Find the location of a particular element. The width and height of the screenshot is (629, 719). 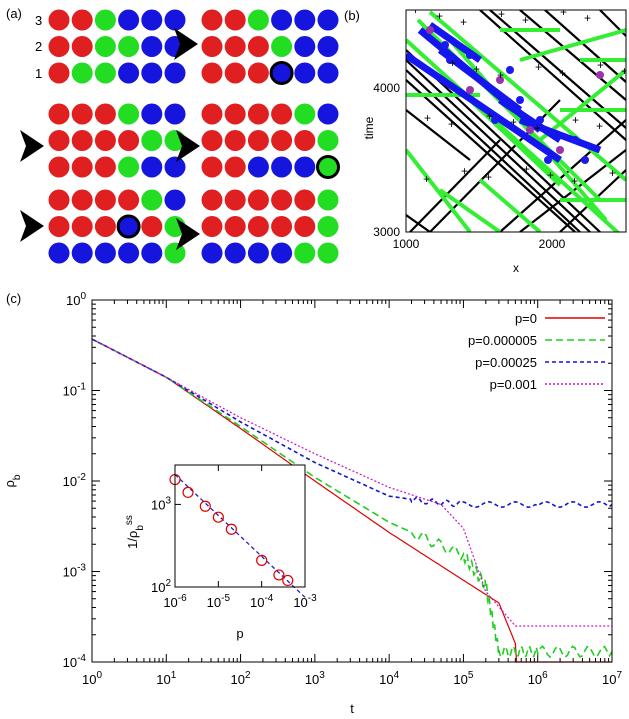

particle-f5-r1-c0 is located at coordinates (212, 226).